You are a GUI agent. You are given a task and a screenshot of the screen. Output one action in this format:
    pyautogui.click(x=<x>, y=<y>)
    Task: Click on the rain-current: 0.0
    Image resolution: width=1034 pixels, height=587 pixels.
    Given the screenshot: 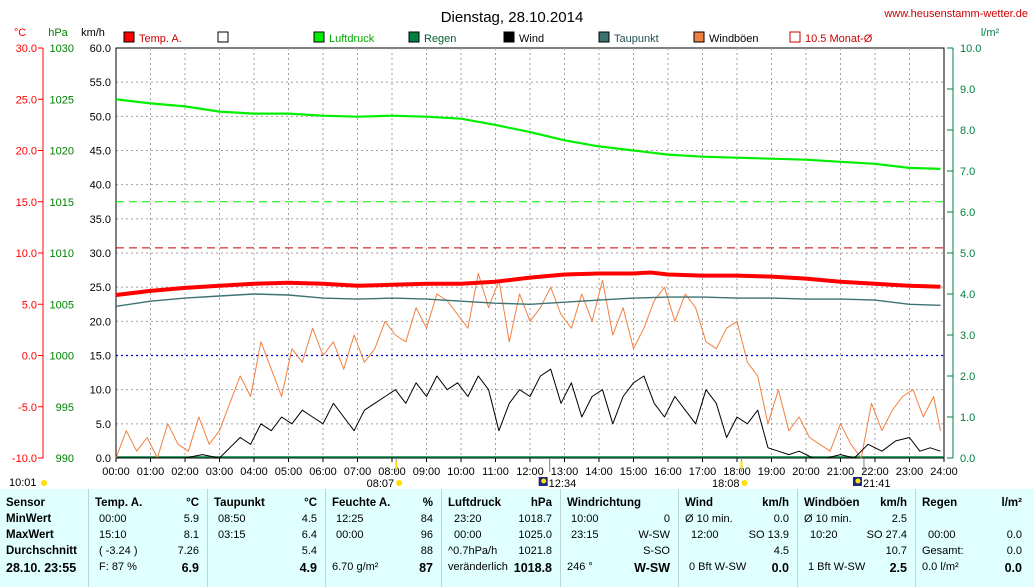 What is the action you would take?
    pyautogui.click(x=1013, y=568)
    